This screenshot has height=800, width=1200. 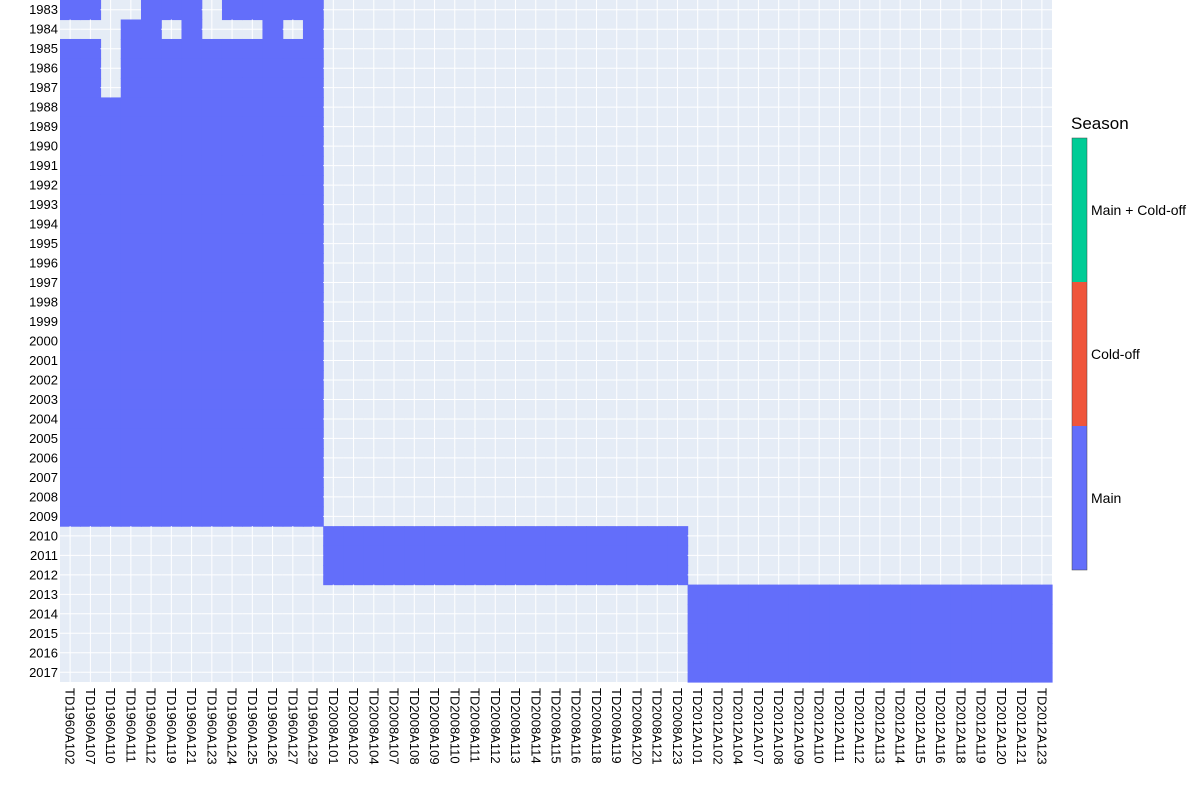 What do you see at coordinates (373, 726) in the screenshot?
I see `x-tick-label: TD2008A104` at bounding box center [373, 726].